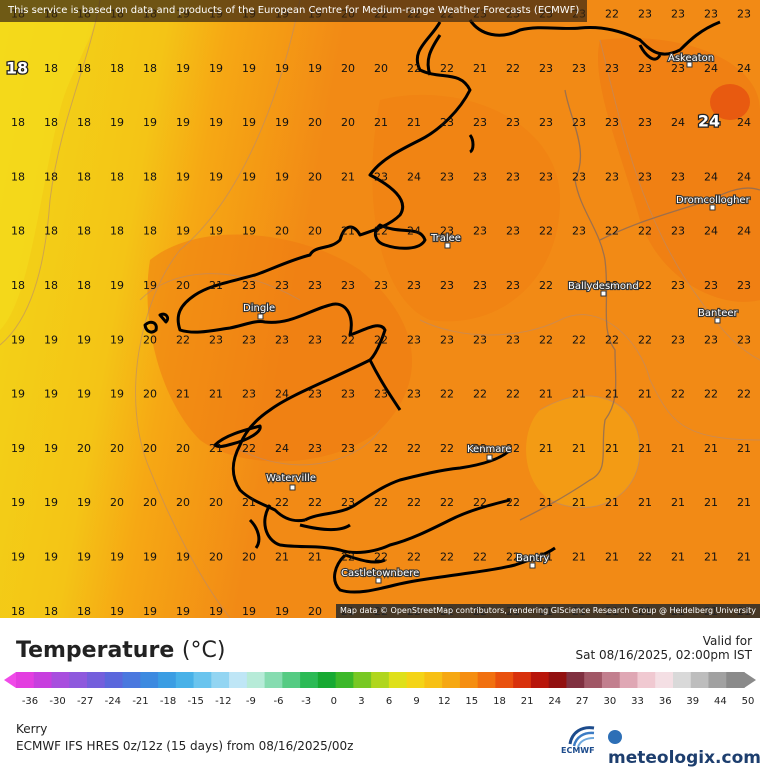 The height and width of the screenshot is (768, 760). Describe the element at coordinates (489, 457) in the screenshot. I see `town-marker-kenmare` at that location.